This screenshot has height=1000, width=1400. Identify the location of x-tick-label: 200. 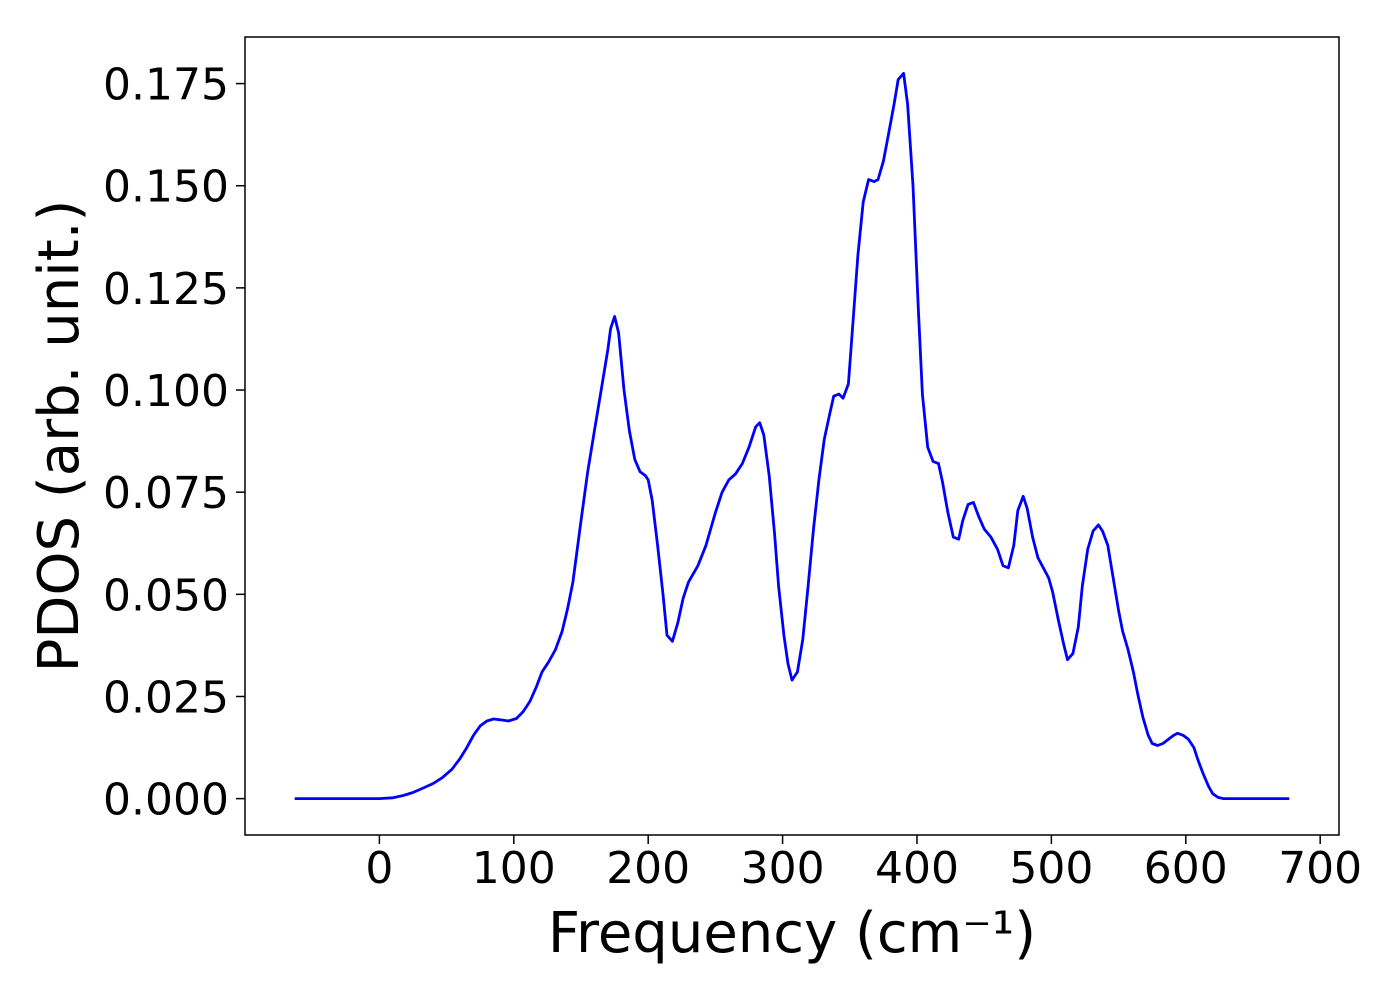
(648, 868).